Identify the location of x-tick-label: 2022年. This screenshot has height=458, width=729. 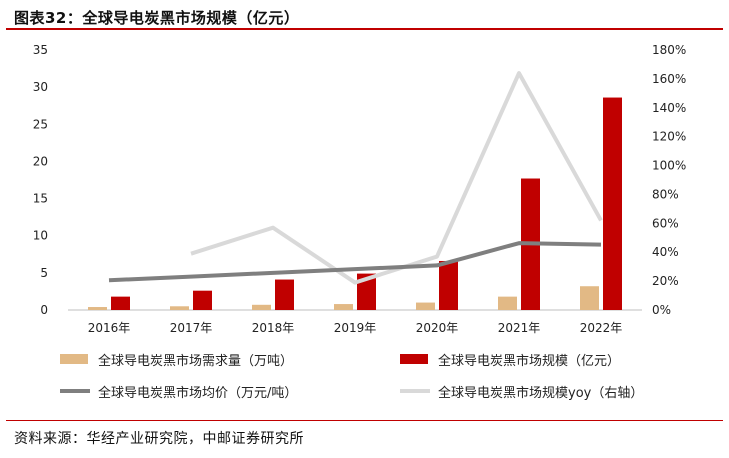
(601, 328).